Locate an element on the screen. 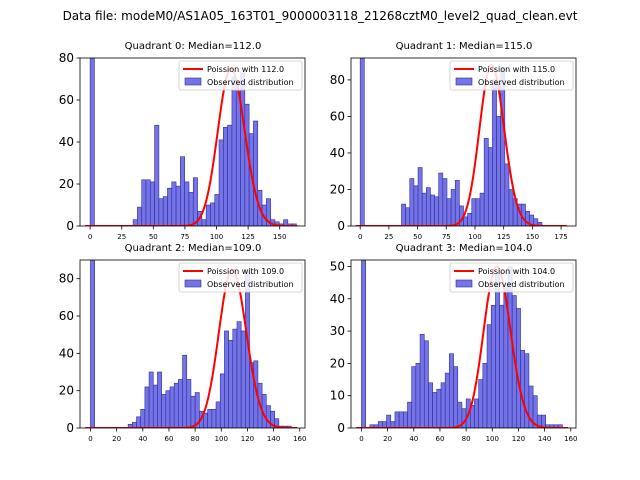 The width and height of the screenshot is (640, 480). x-tick-label: 25 is located at coordinates (121, 237).